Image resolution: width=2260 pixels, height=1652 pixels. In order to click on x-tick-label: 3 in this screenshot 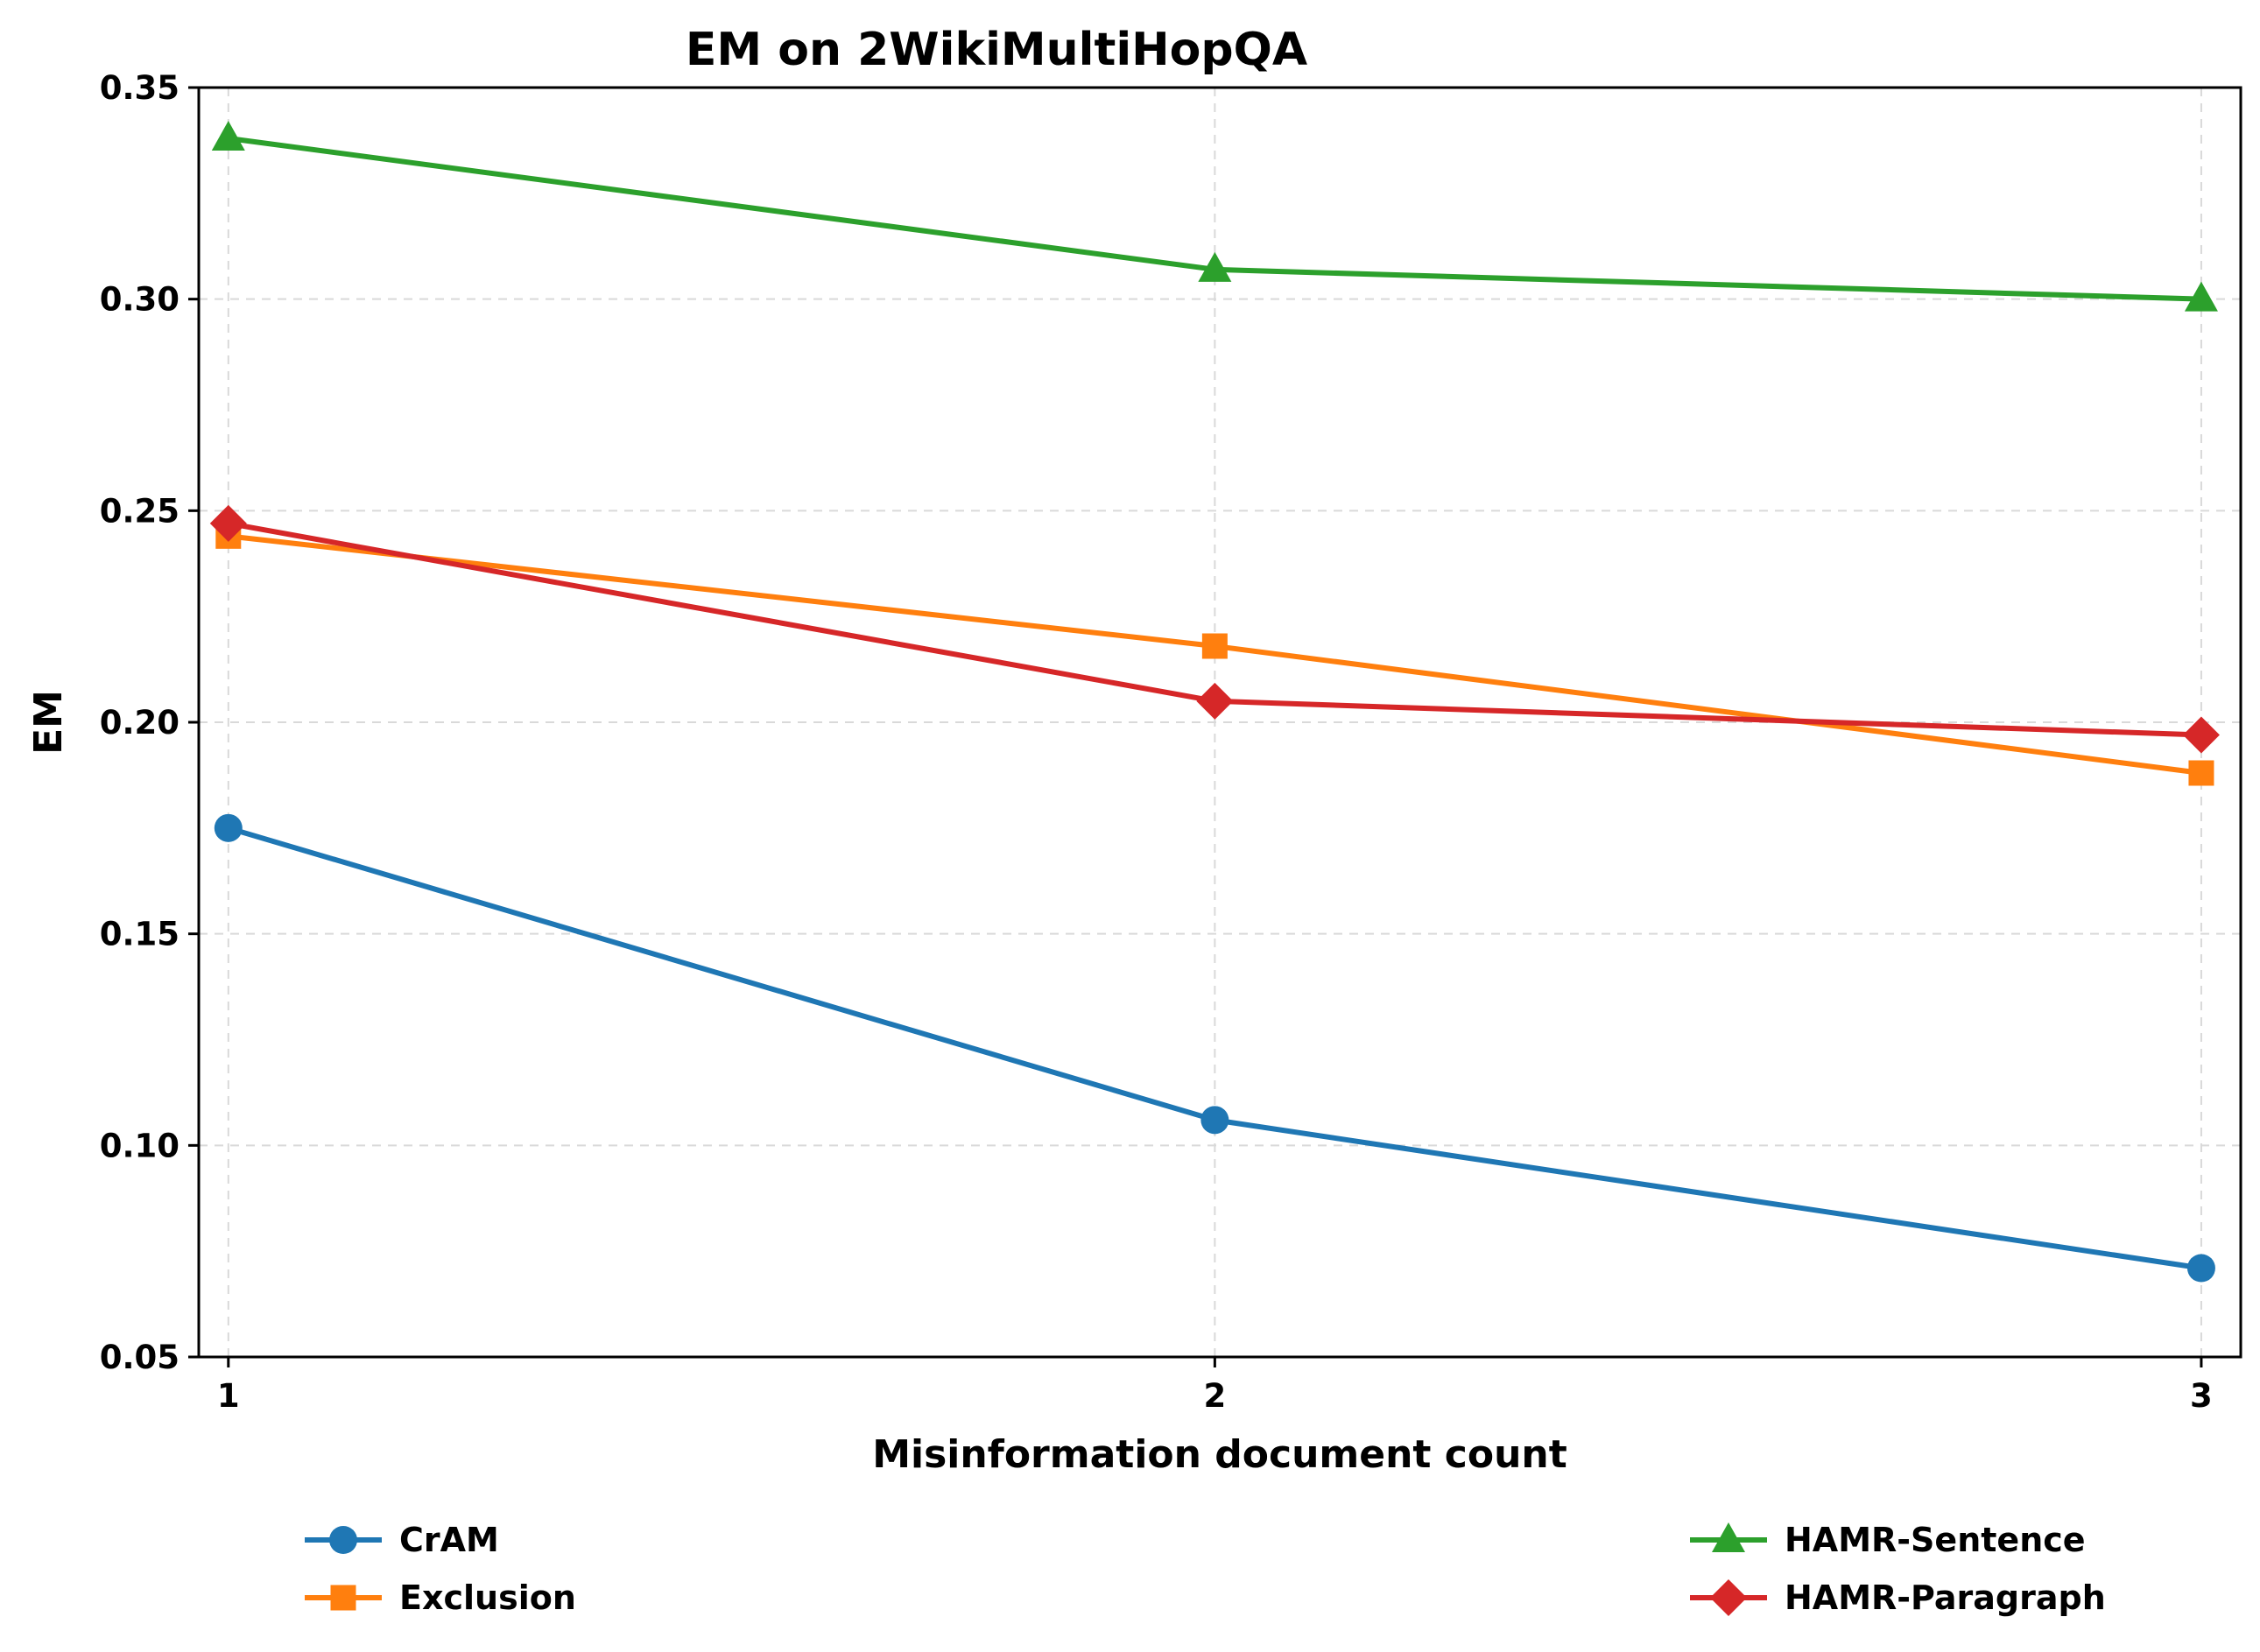, I will do `click(2202, 1396)`.